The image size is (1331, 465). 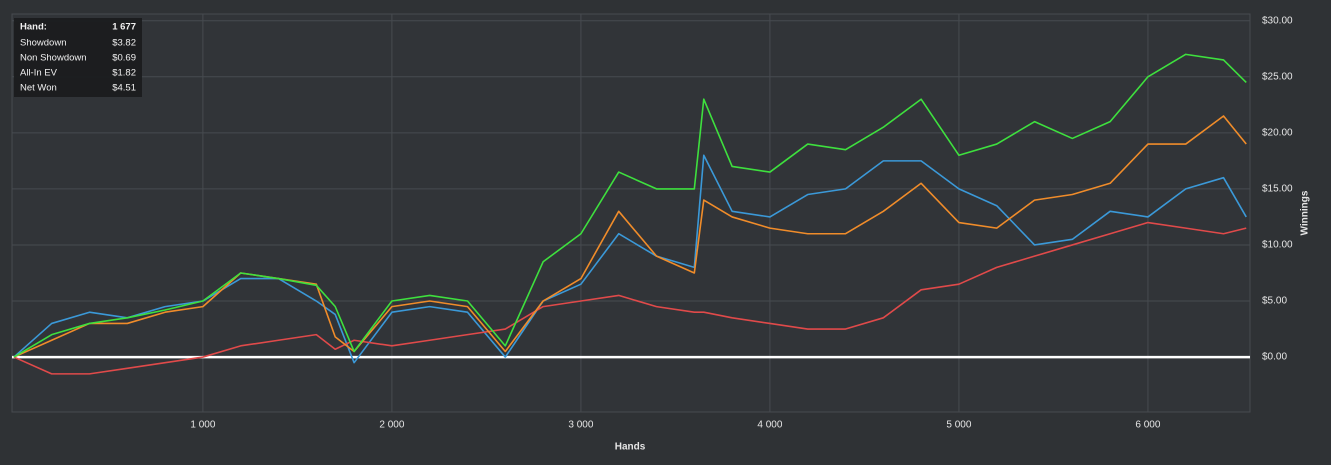 What do you see at coordinates (580, 425) in the screenshot?
I see `x-tick-label: 3 000` at bounding box center [580, 425].